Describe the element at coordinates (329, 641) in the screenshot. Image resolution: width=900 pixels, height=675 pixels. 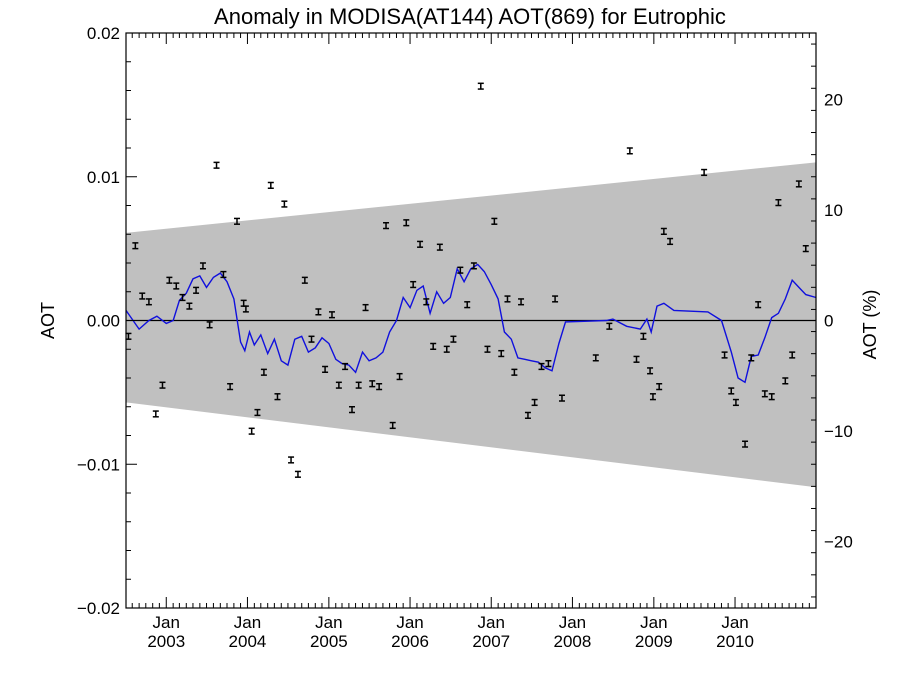
I see `x-tick-label-year: 2005` at that location.